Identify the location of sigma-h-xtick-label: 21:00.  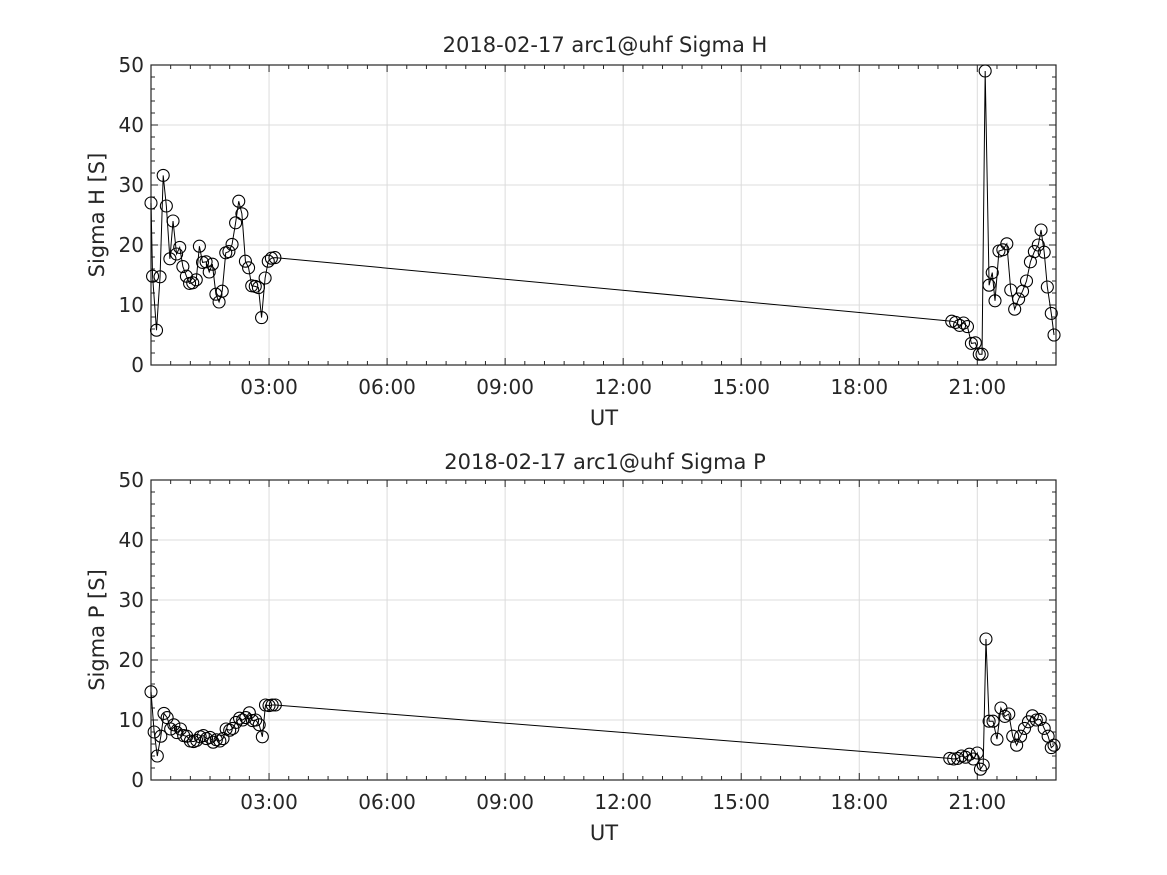
(977, 387).